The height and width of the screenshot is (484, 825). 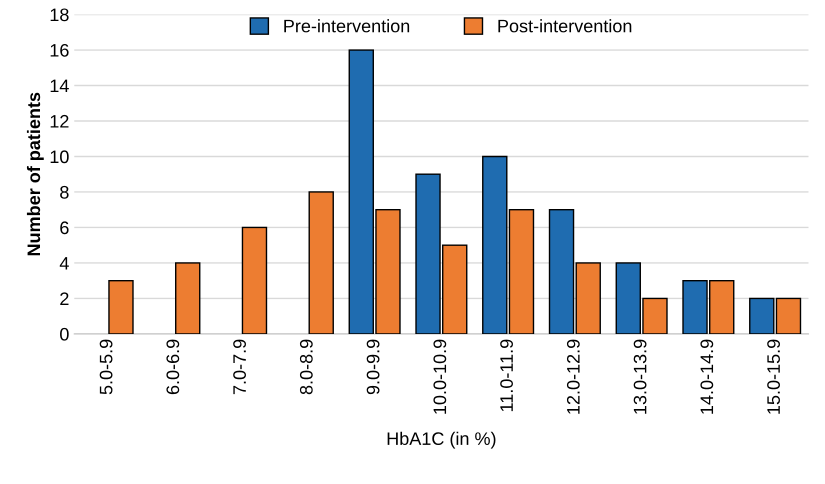 What do you see at coordinates (439, 377) in the screenshot?
I see `x-tick-label: 10.0-10.9` at bounding box center [439, 377].